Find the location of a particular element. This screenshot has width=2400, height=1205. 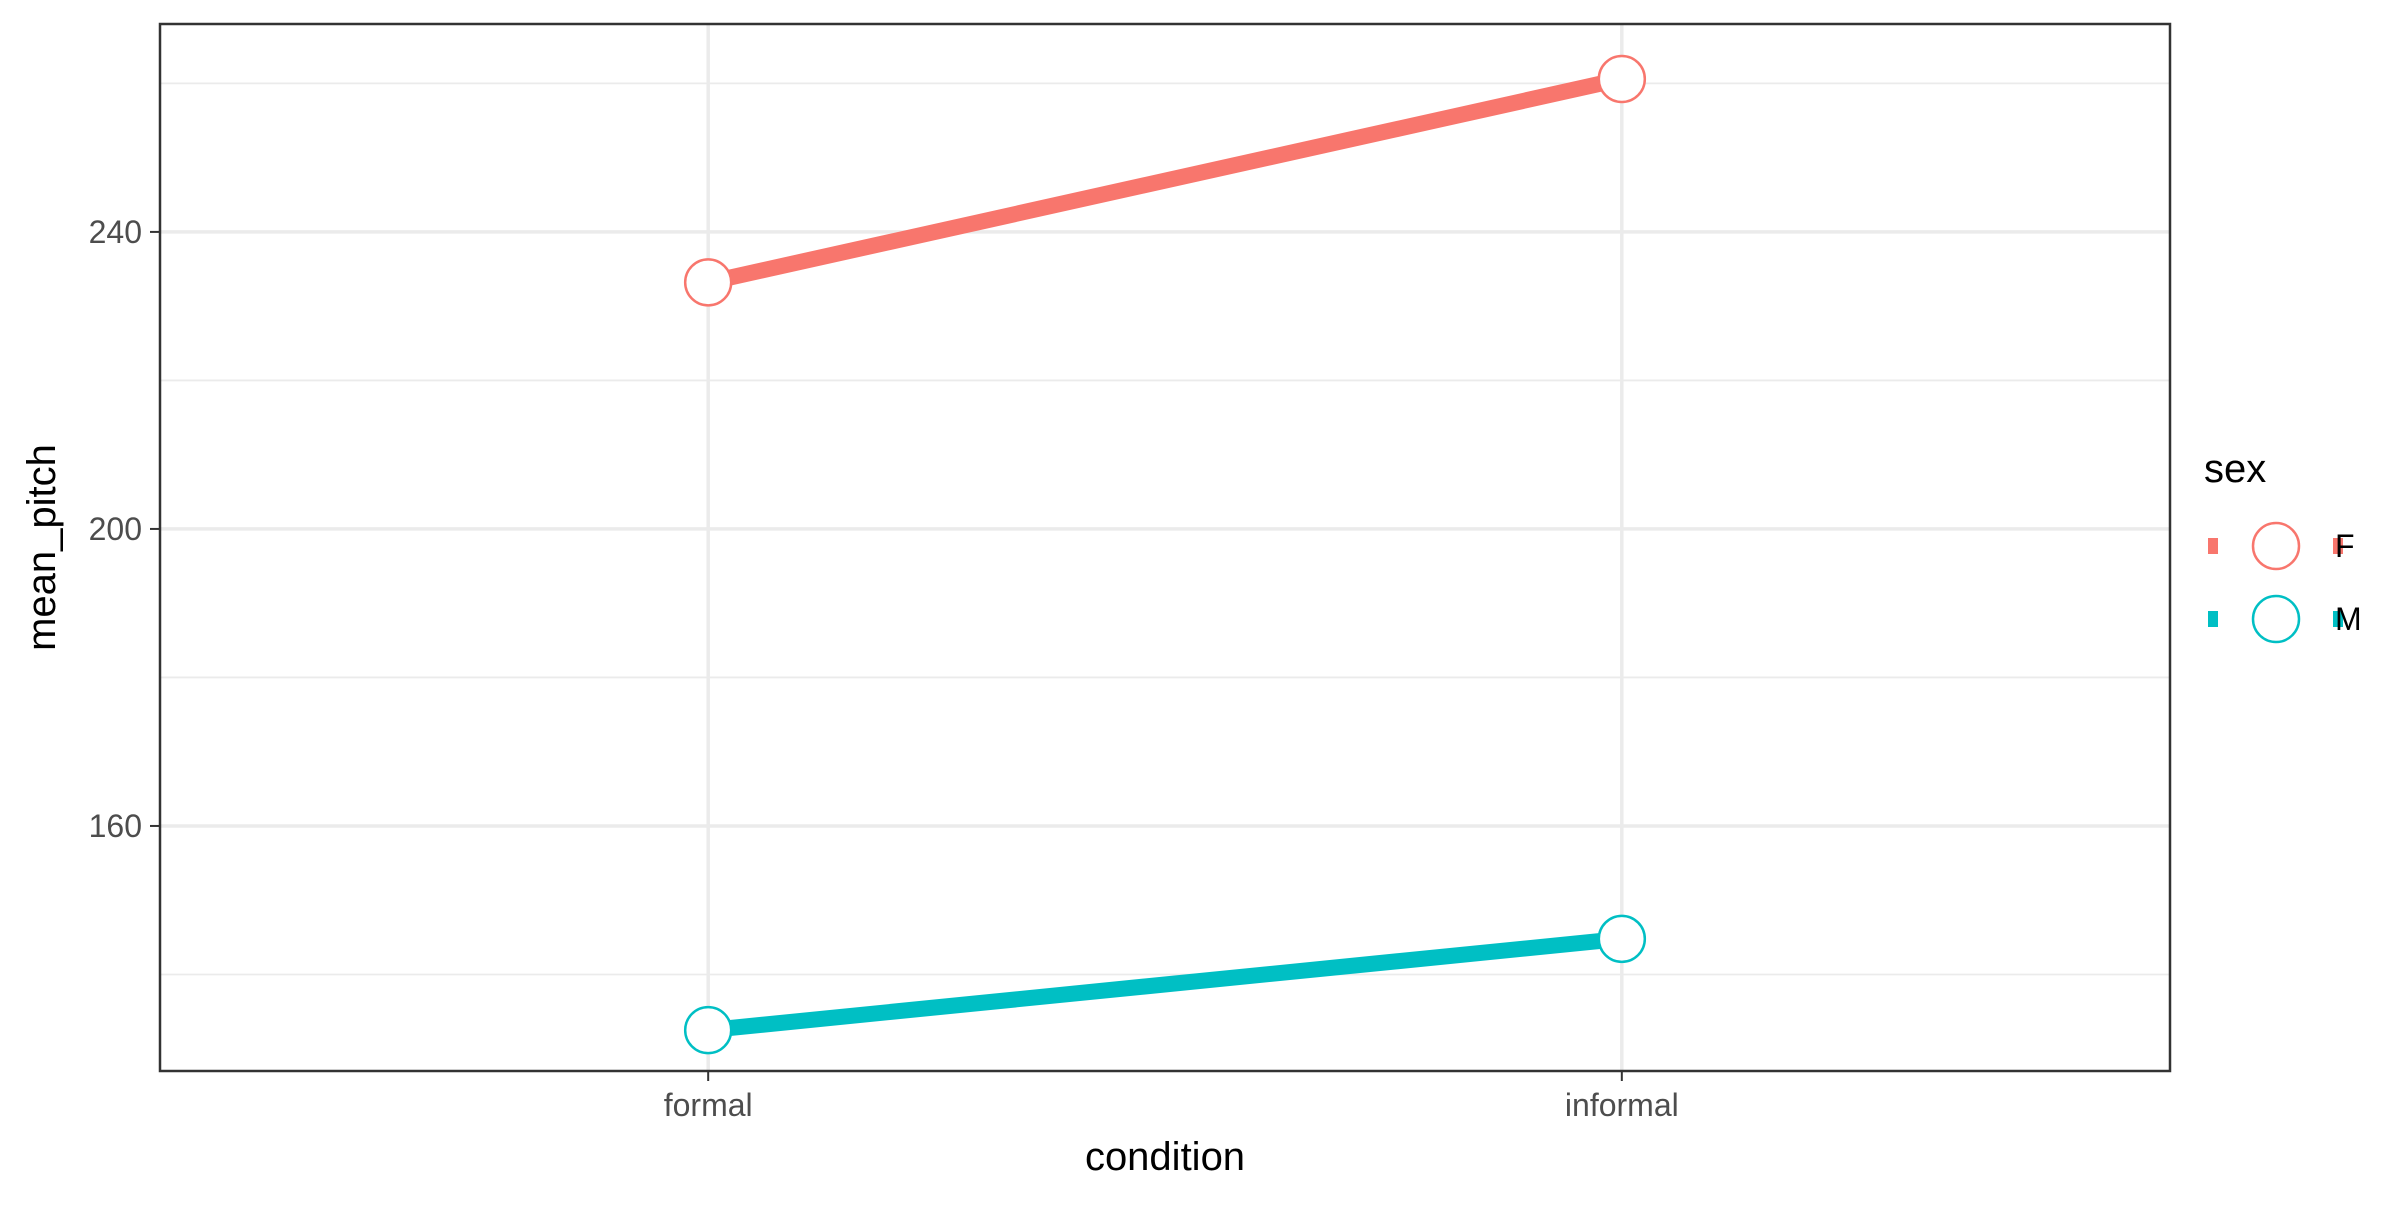

x-axis-title: condition is located at coordinates (1165, 1157).